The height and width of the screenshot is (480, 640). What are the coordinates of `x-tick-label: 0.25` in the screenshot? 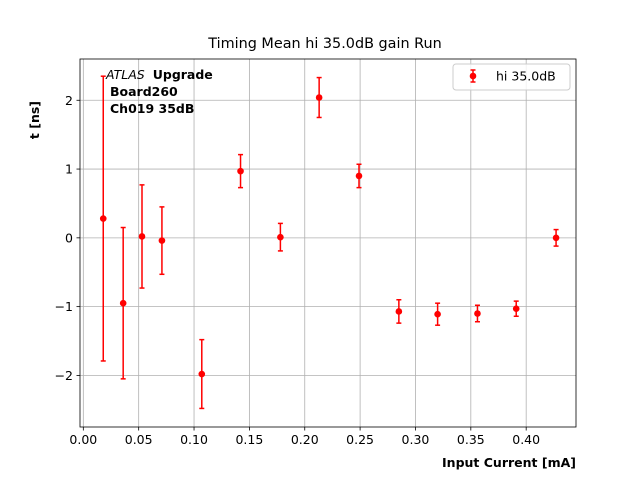 It's located at (360, 439).